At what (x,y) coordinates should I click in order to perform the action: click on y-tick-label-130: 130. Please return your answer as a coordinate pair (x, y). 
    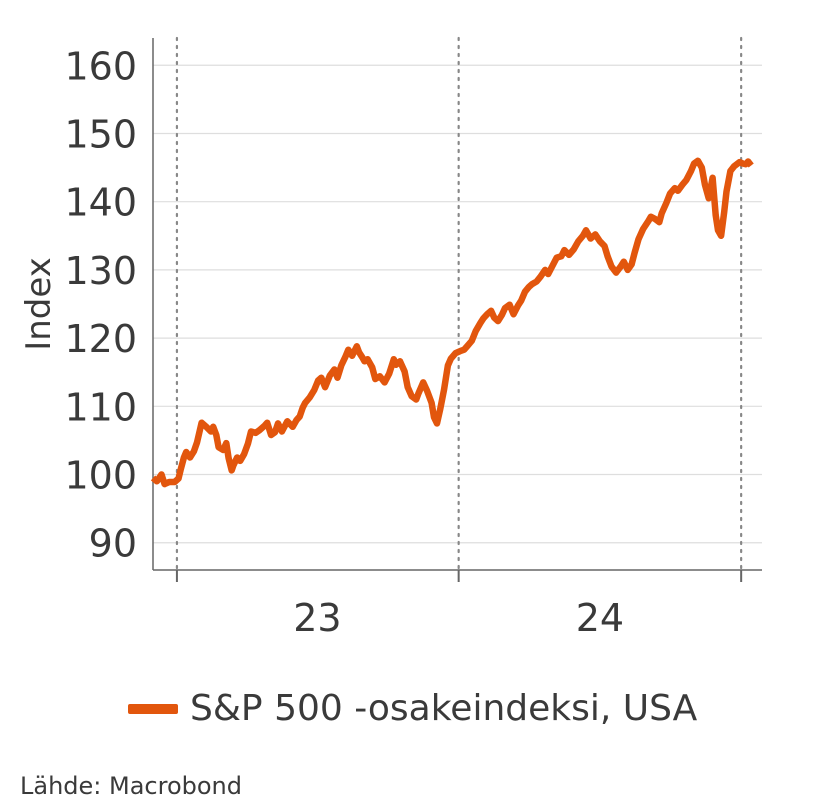
    Looking at the image, I should click on (100, 271).